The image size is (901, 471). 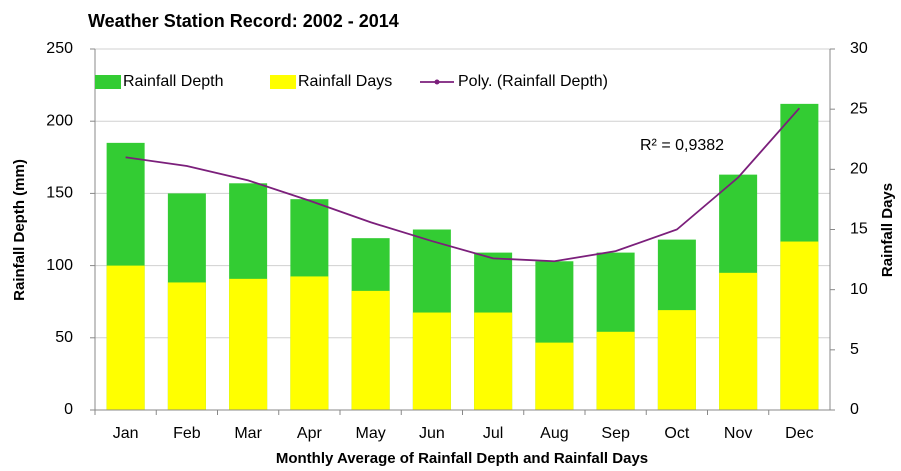 What do you see at coordinates (493, 433) in the screenshot?
I see `x-tick-label: Jul` at bounding box center [493, 433].